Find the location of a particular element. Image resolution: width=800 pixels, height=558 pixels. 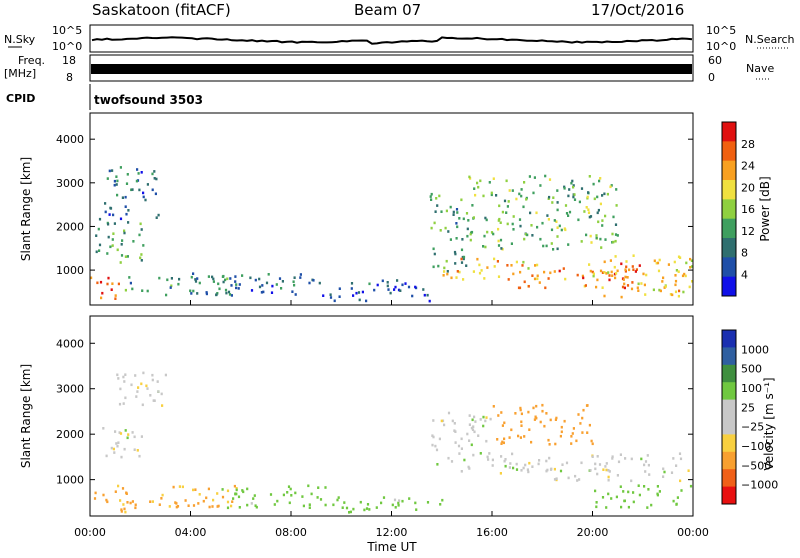

colorbar-segment is located at coordinates (729, 151).